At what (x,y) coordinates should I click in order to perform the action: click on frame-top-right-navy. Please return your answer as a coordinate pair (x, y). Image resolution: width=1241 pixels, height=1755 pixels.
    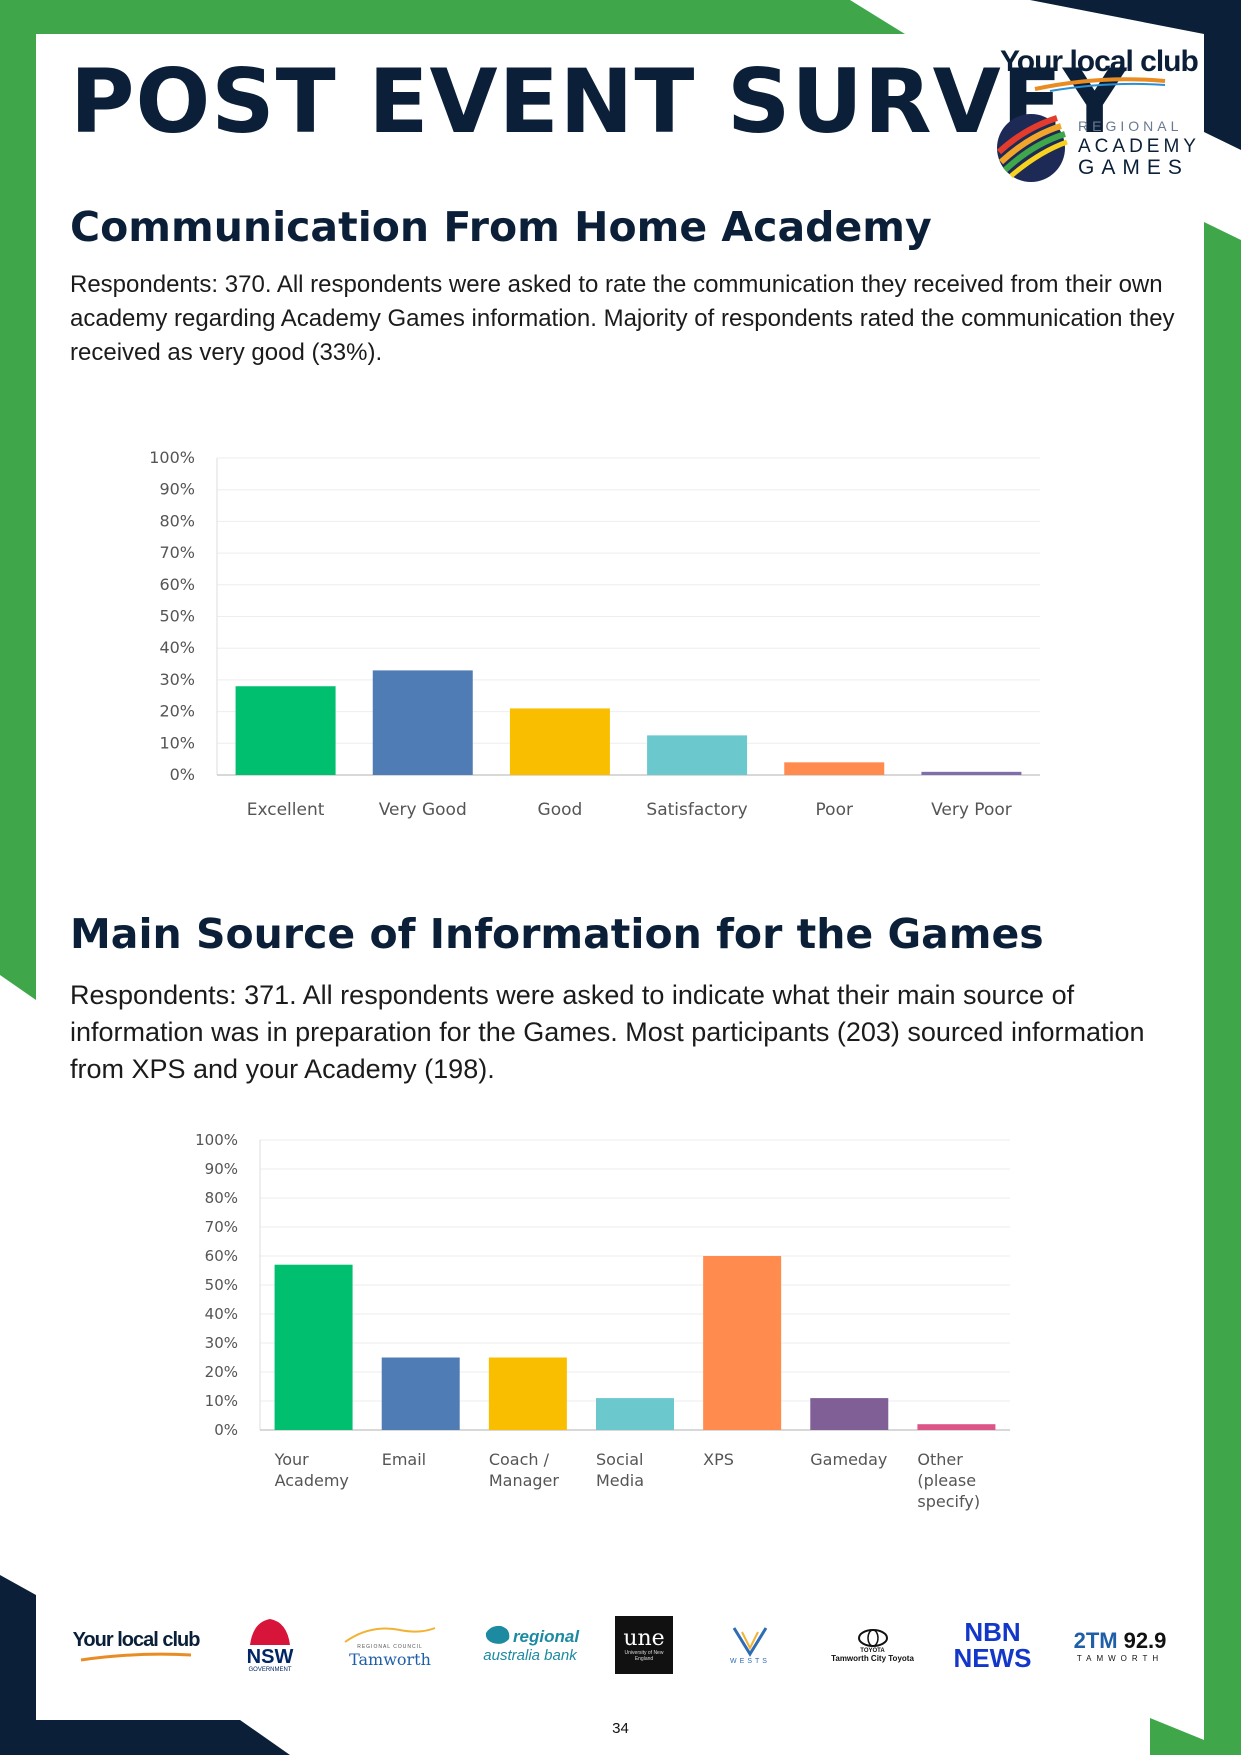
    Looking at the image, I should click on (1135, 75).